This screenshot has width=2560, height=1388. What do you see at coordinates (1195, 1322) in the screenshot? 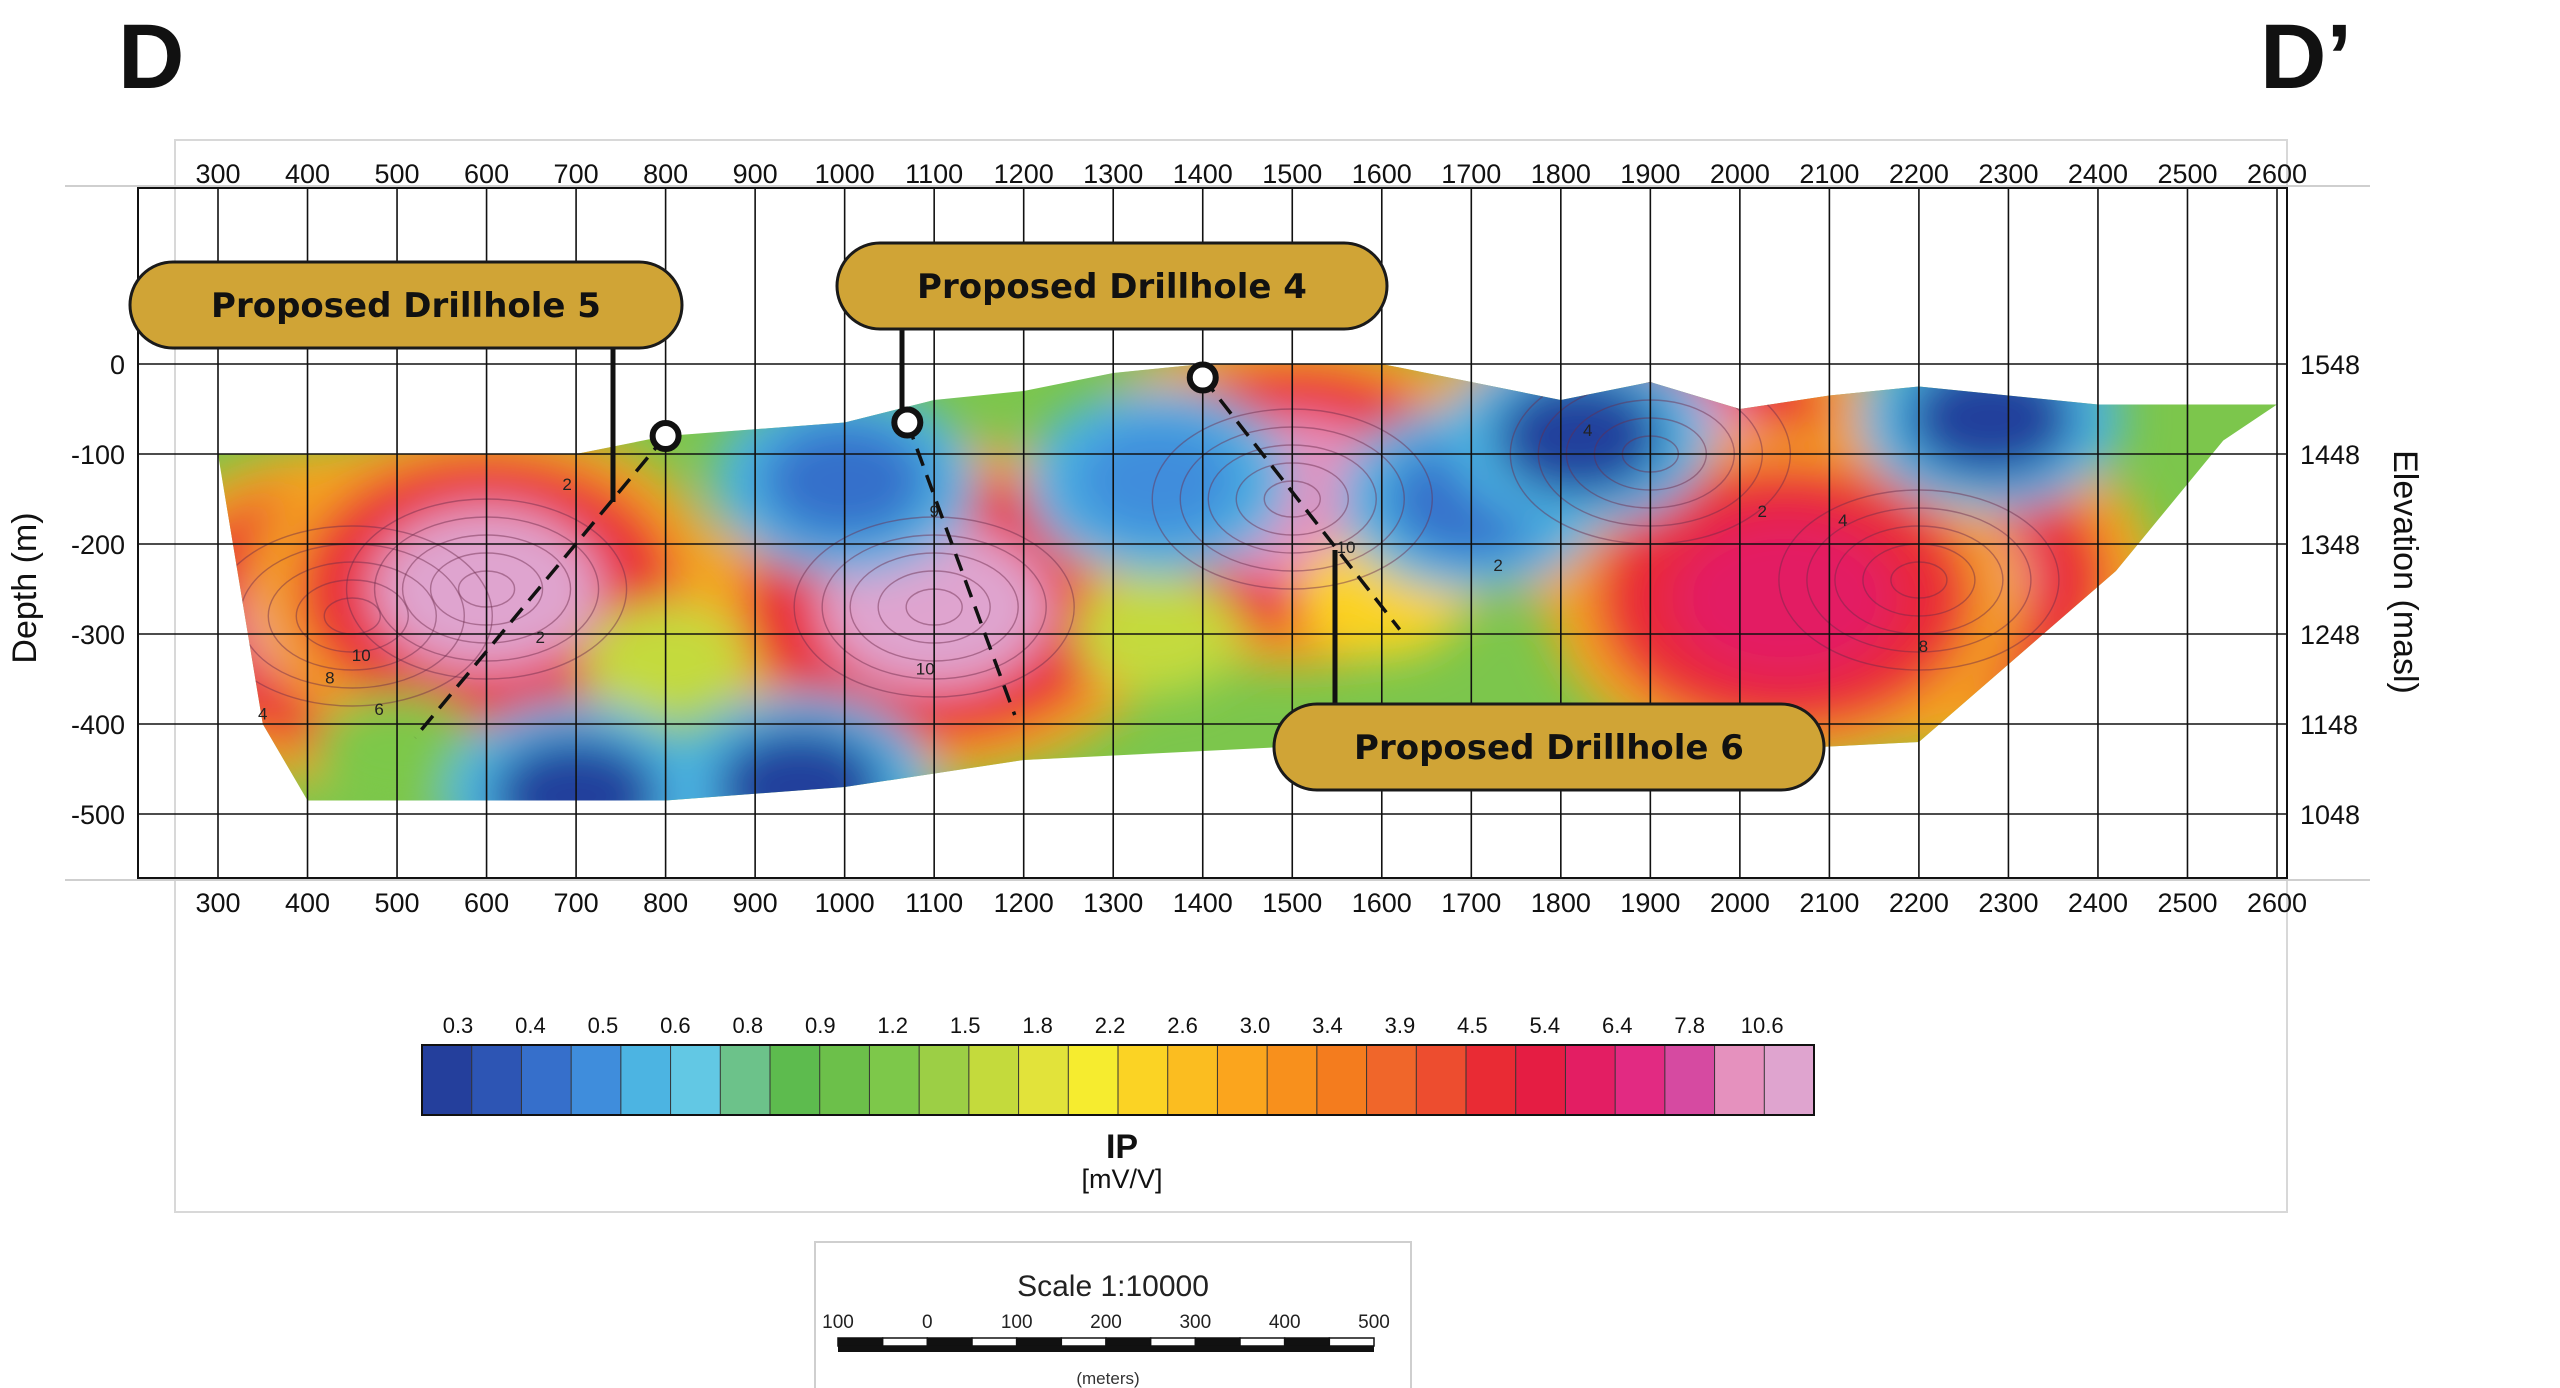
I see `scale-tick-label: 300` at bounding box center [1195, 1322].